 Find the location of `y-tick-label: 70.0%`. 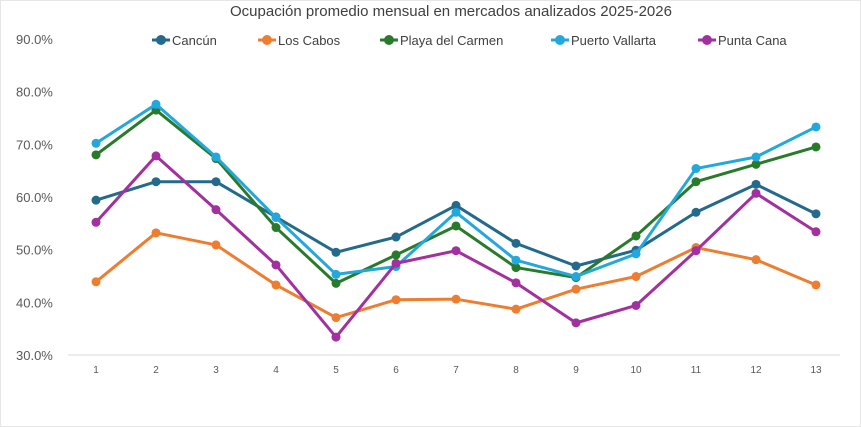

y-tick-label: 70.0% is located at coordinates (34, 144).